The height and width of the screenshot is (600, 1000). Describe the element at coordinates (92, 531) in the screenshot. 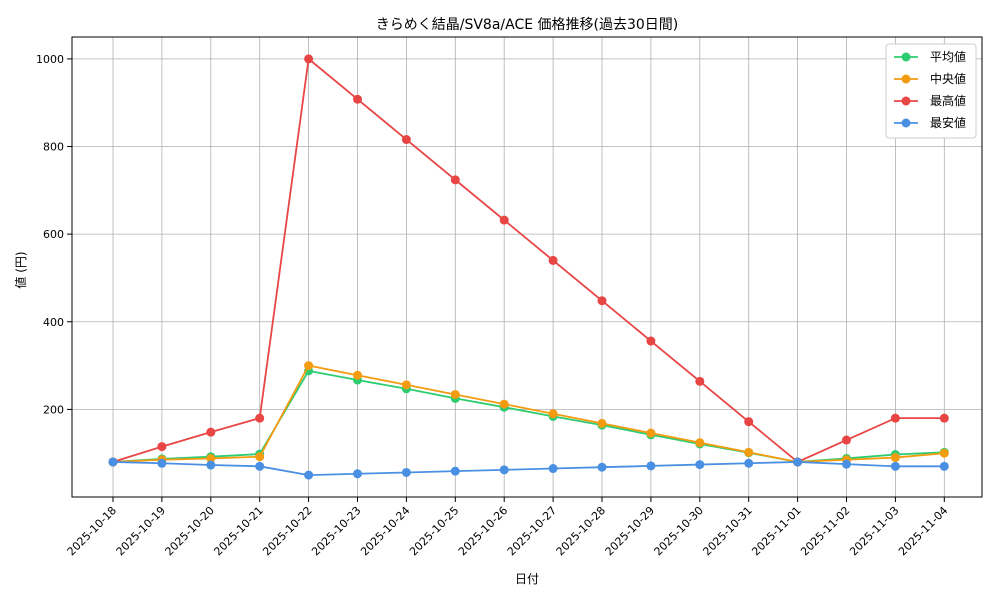

I see `x-tick-label: 2025-10-18` at that location.